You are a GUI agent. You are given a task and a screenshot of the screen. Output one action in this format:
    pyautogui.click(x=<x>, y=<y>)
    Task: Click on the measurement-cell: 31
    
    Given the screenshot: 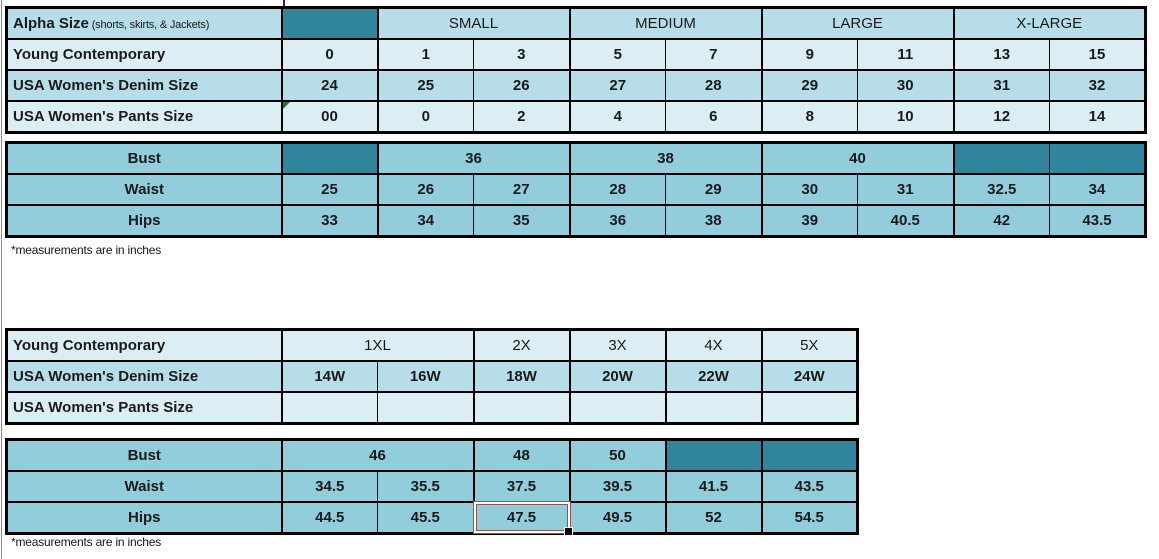 What is the action you would take?
    pyautogui.click(x=905, y=189)
    